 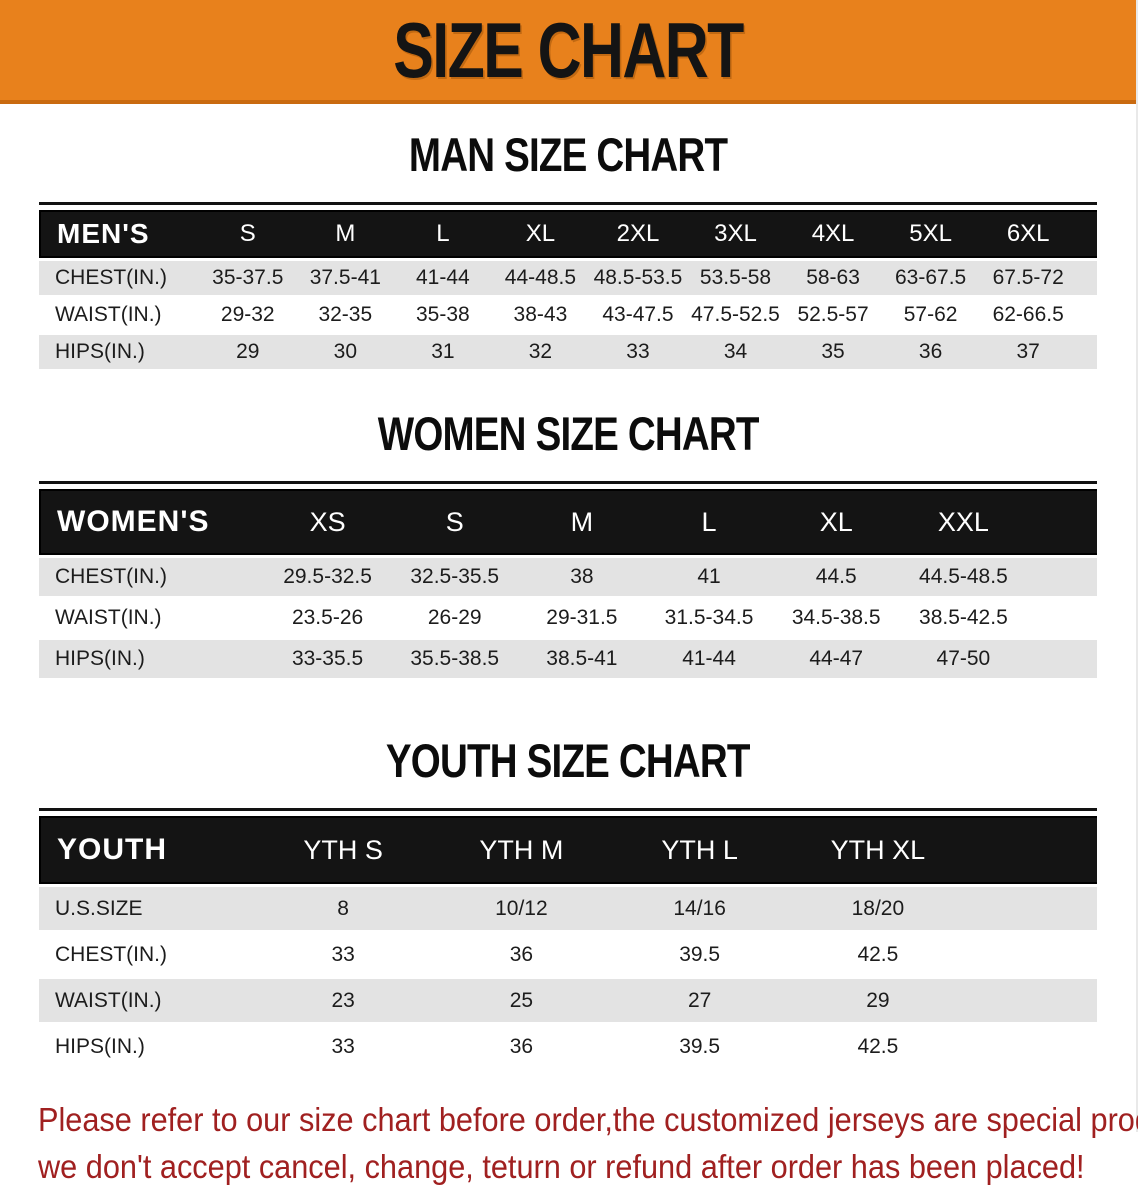 What do you see at coordinates (343, 850) in the screenshot?
I see `column-header: YTH S` at bounding box center [343, 850].